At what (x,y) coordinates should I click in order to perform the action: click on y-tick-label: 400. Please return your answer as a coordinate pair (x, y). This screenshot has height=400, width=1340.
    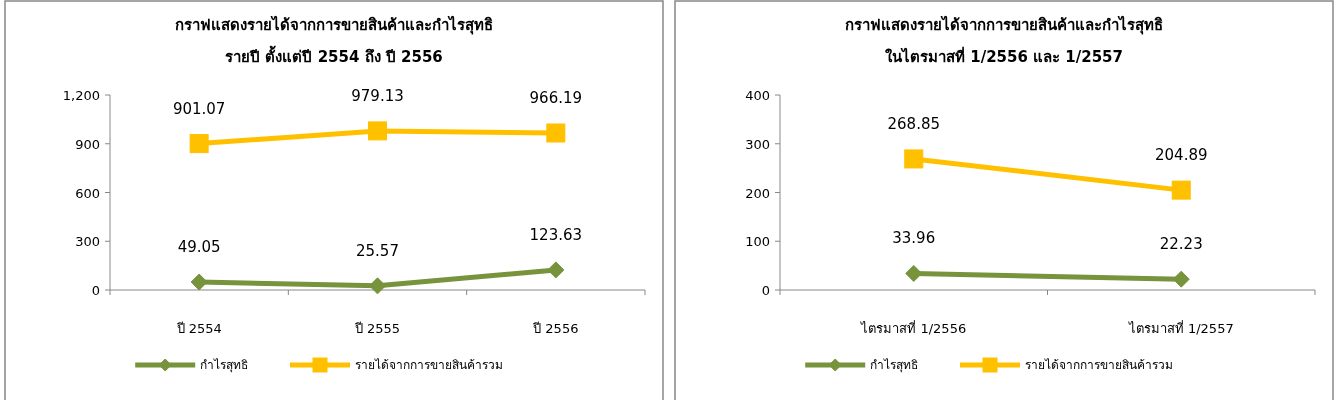
    Looking at the image, I should click on (757, 95).